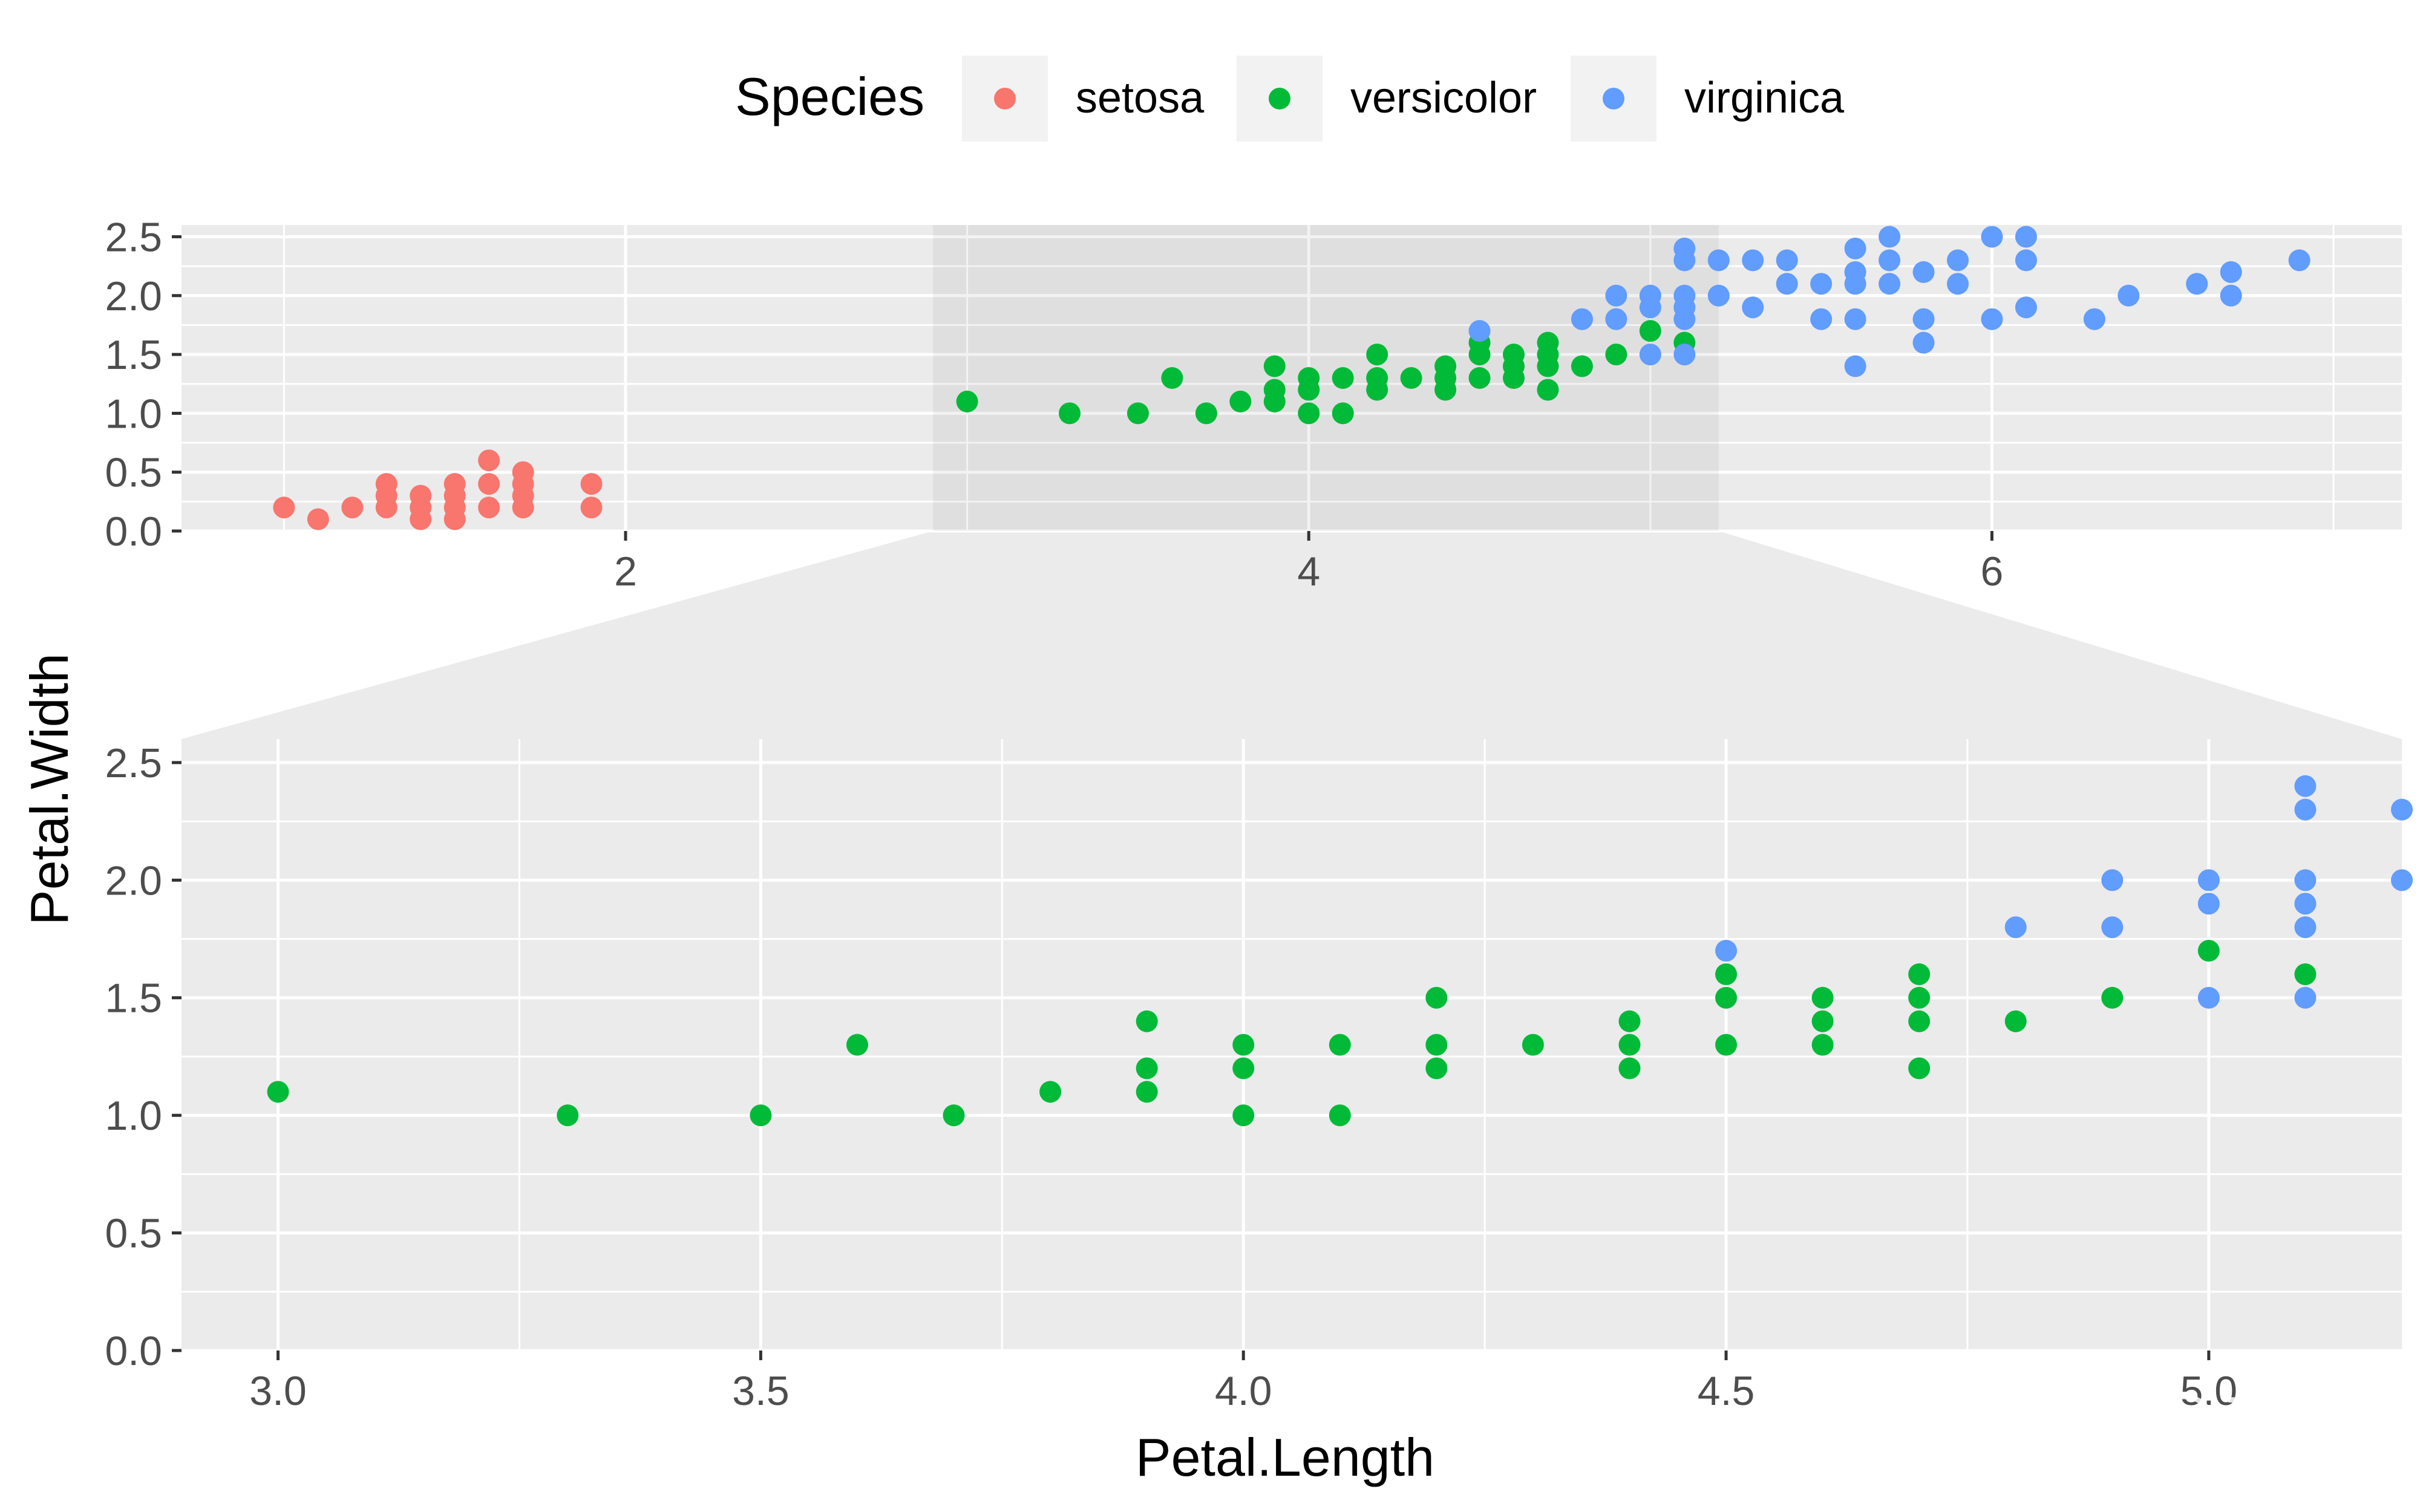 The width and height of the screenshot is (2420, 1512). Describe the element at coordinates (761, 1391) in the screenshot. I see `x-tick-label: 3.5` at that location.